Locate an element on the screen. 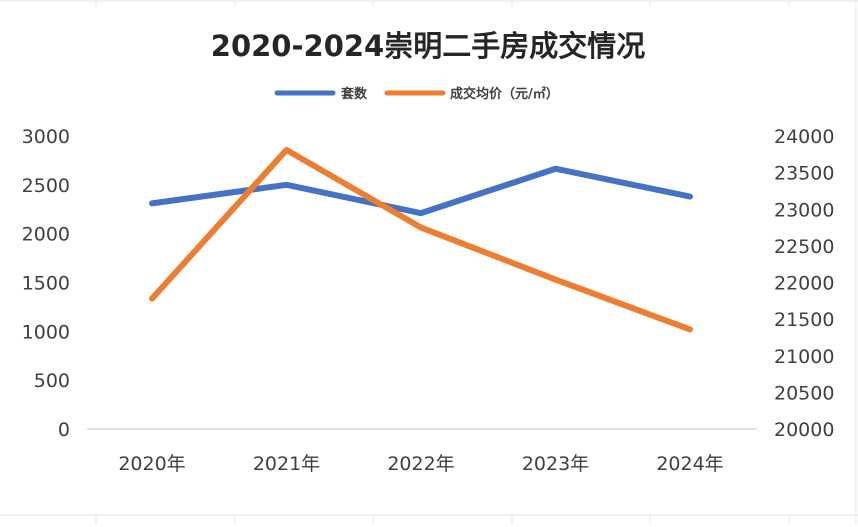 Image resolution: width=858 pixels, height=527 pixels. chart-title: 2020-2024崇明二手房成交情况 is located at coordinates (428, 46).